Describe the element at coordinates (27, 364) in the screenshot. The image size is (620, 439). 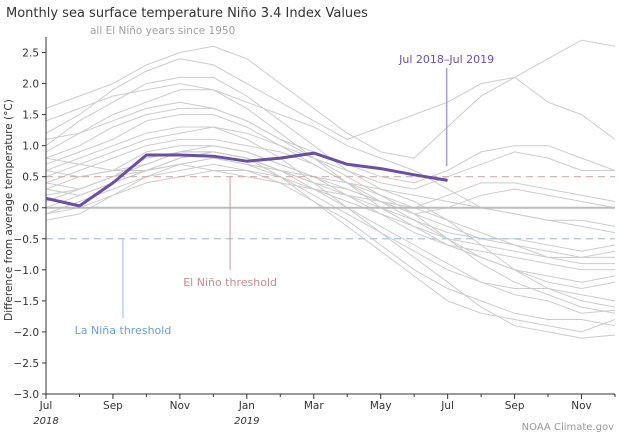
I see `y-tick-label: −2.5` at that location.